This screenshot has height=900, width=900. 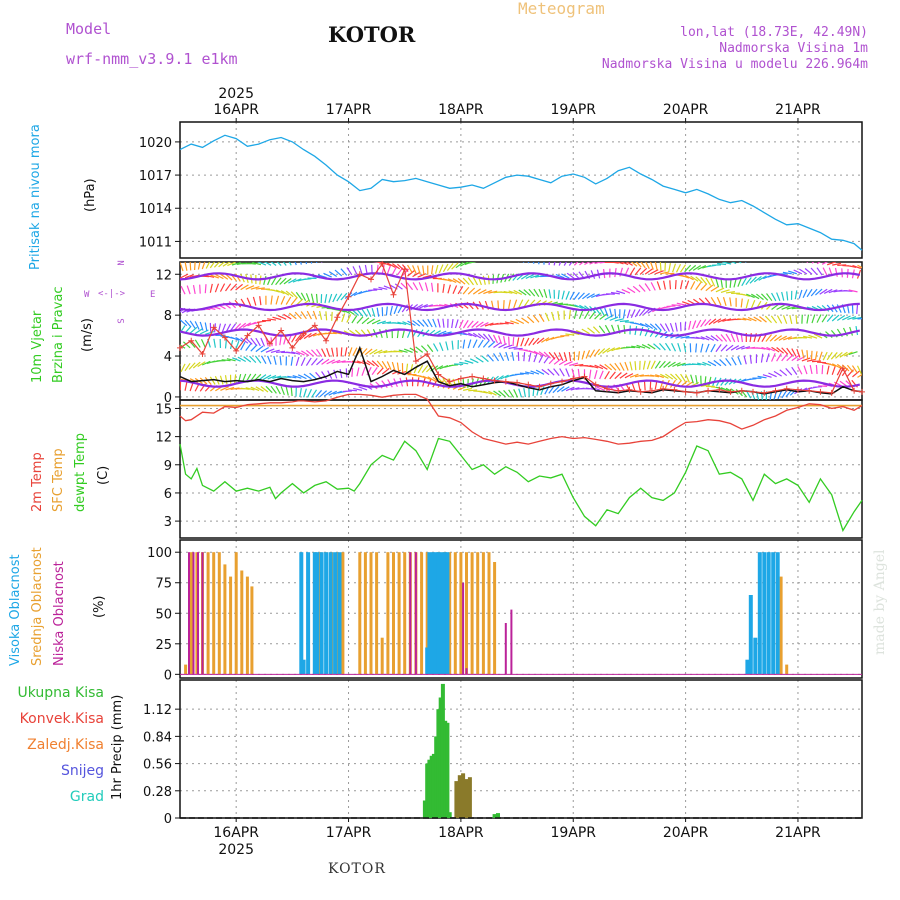 I want to click on panel-frame, so click(x=521, y=749).